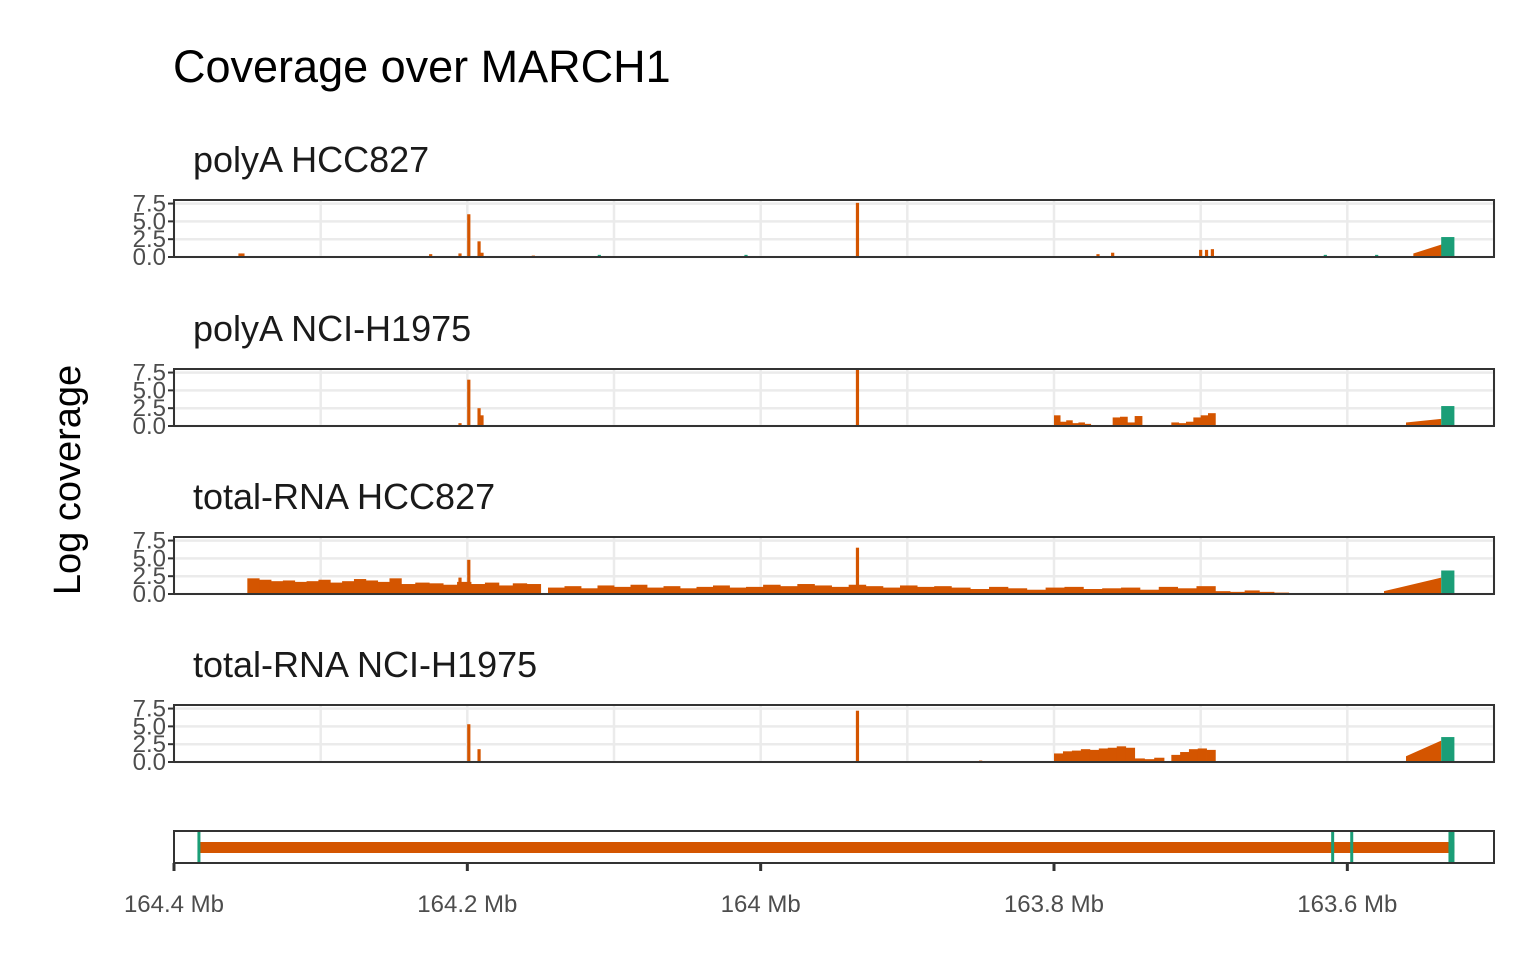  I want to click on panel-3: total-RNA HCC827 0.02.55.07.5, so click(814, 542).